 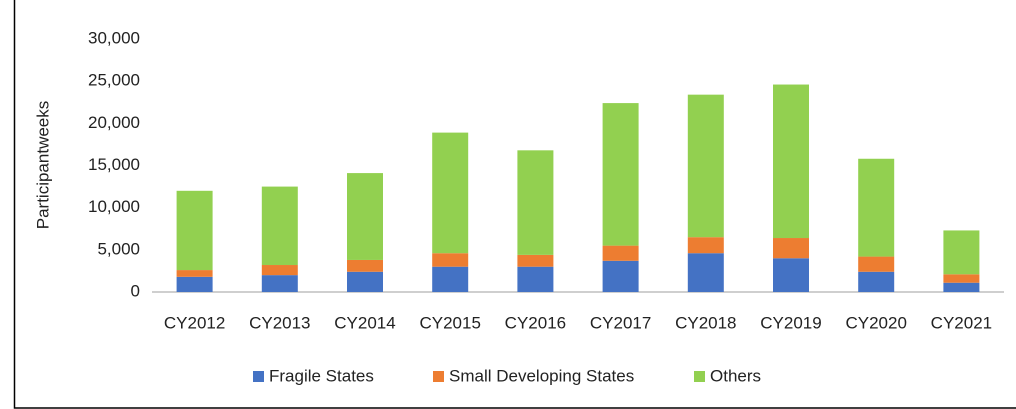 I want to click on y-tick-label: 20,000, so click(x=114, y=122).